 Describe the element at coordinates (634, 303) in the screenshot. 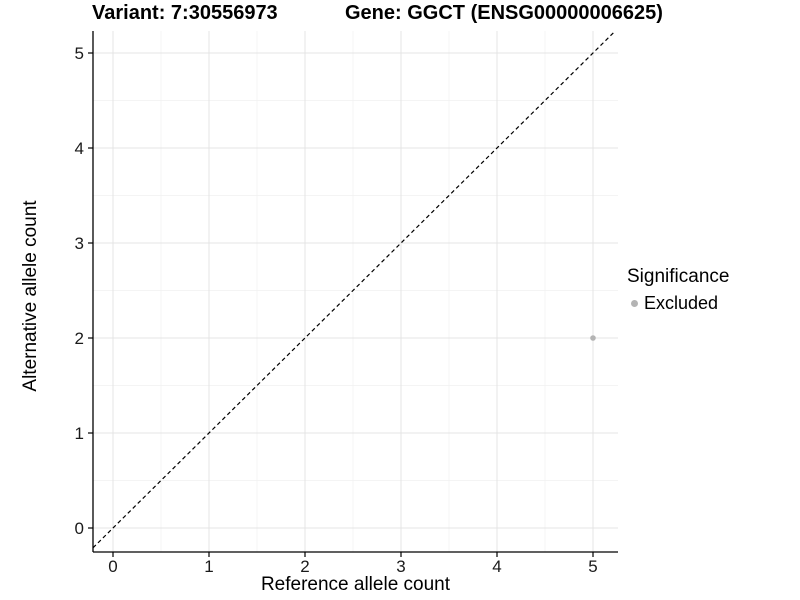

I see `excluded-point-icon` at that location.